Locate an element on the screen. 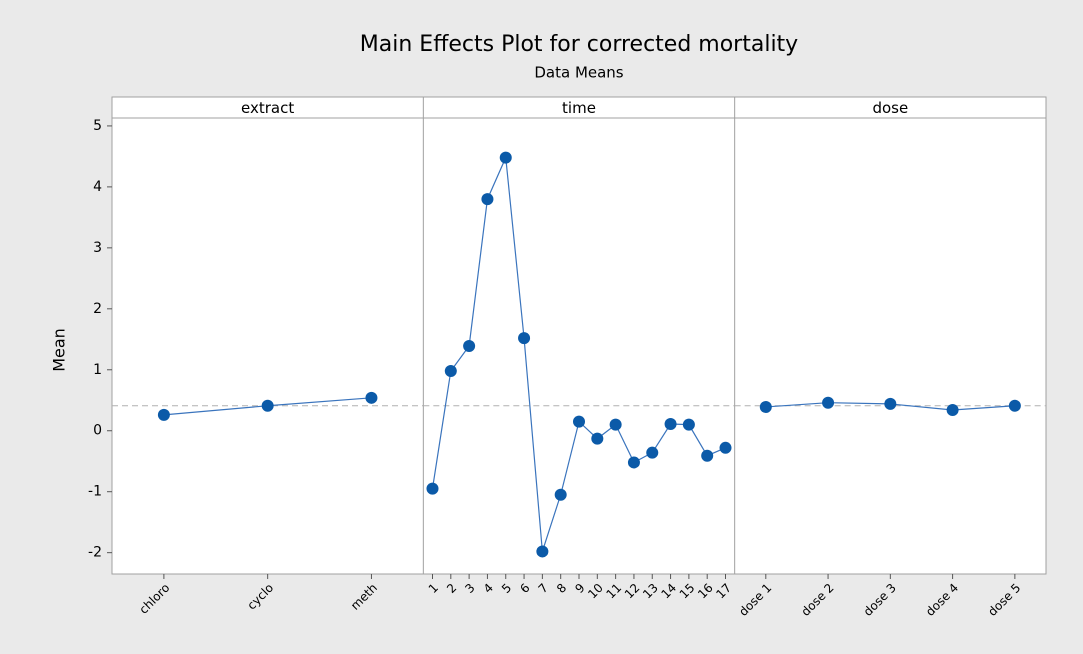 The width and height of the screenshot is (1083, 654). y-tick-label: 5 is located at coordinates (97, 126).